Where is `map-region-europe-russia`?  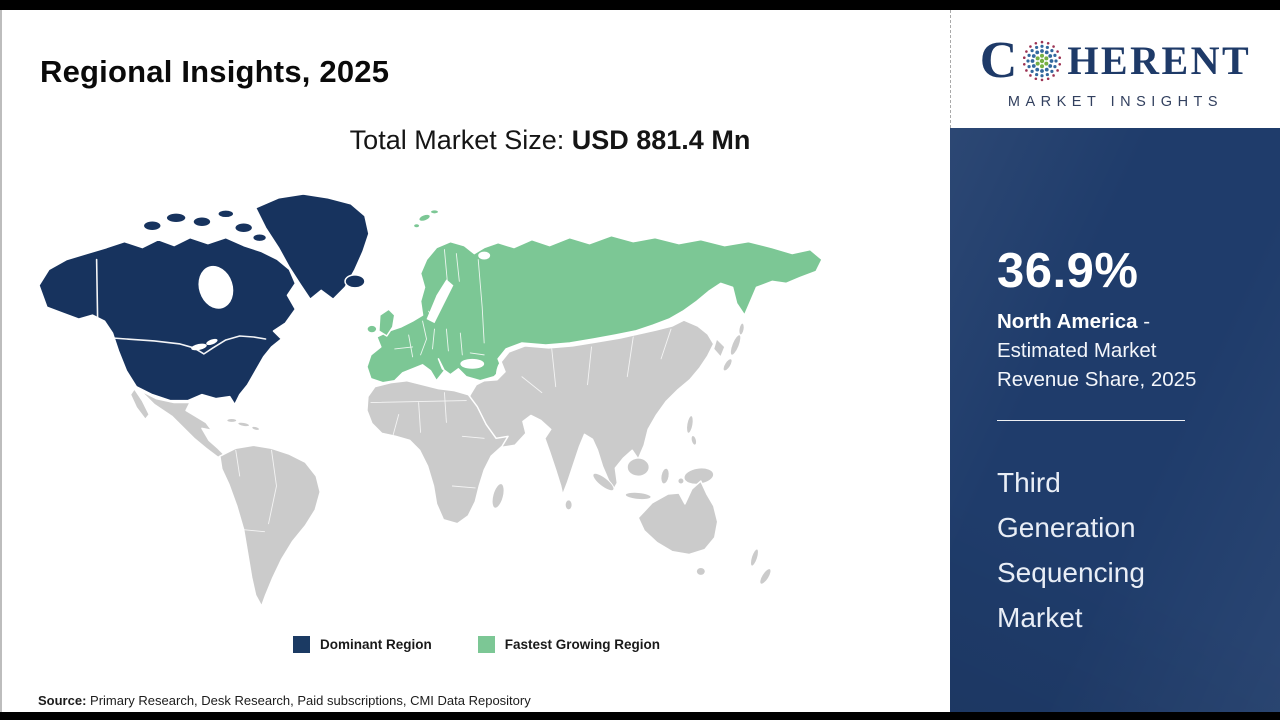
map-region-europe-russia is located at coordinates (594, 309).